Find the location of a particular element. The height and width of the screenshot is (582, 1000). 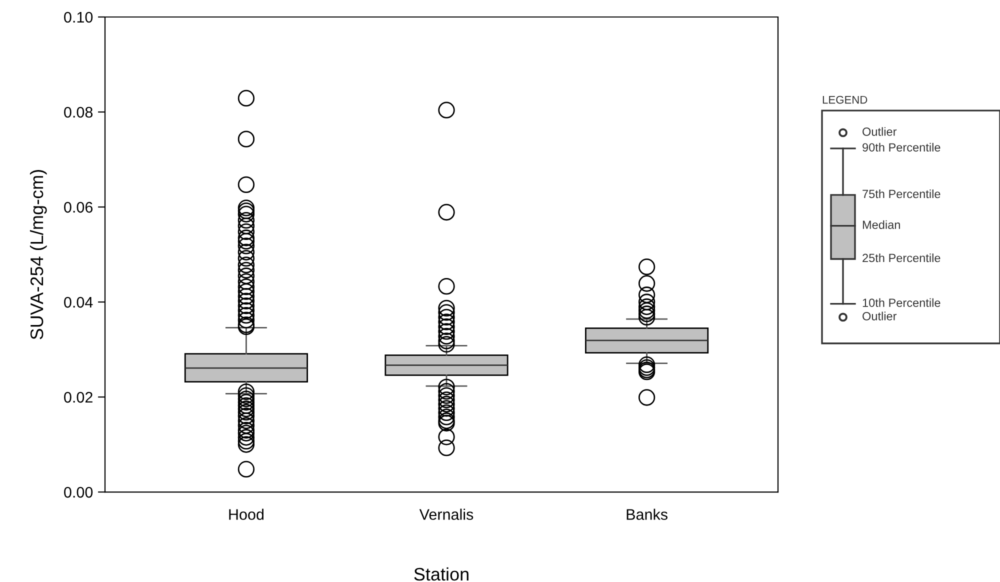

x-tick-label: Banks is located at coordinates (647, 514).